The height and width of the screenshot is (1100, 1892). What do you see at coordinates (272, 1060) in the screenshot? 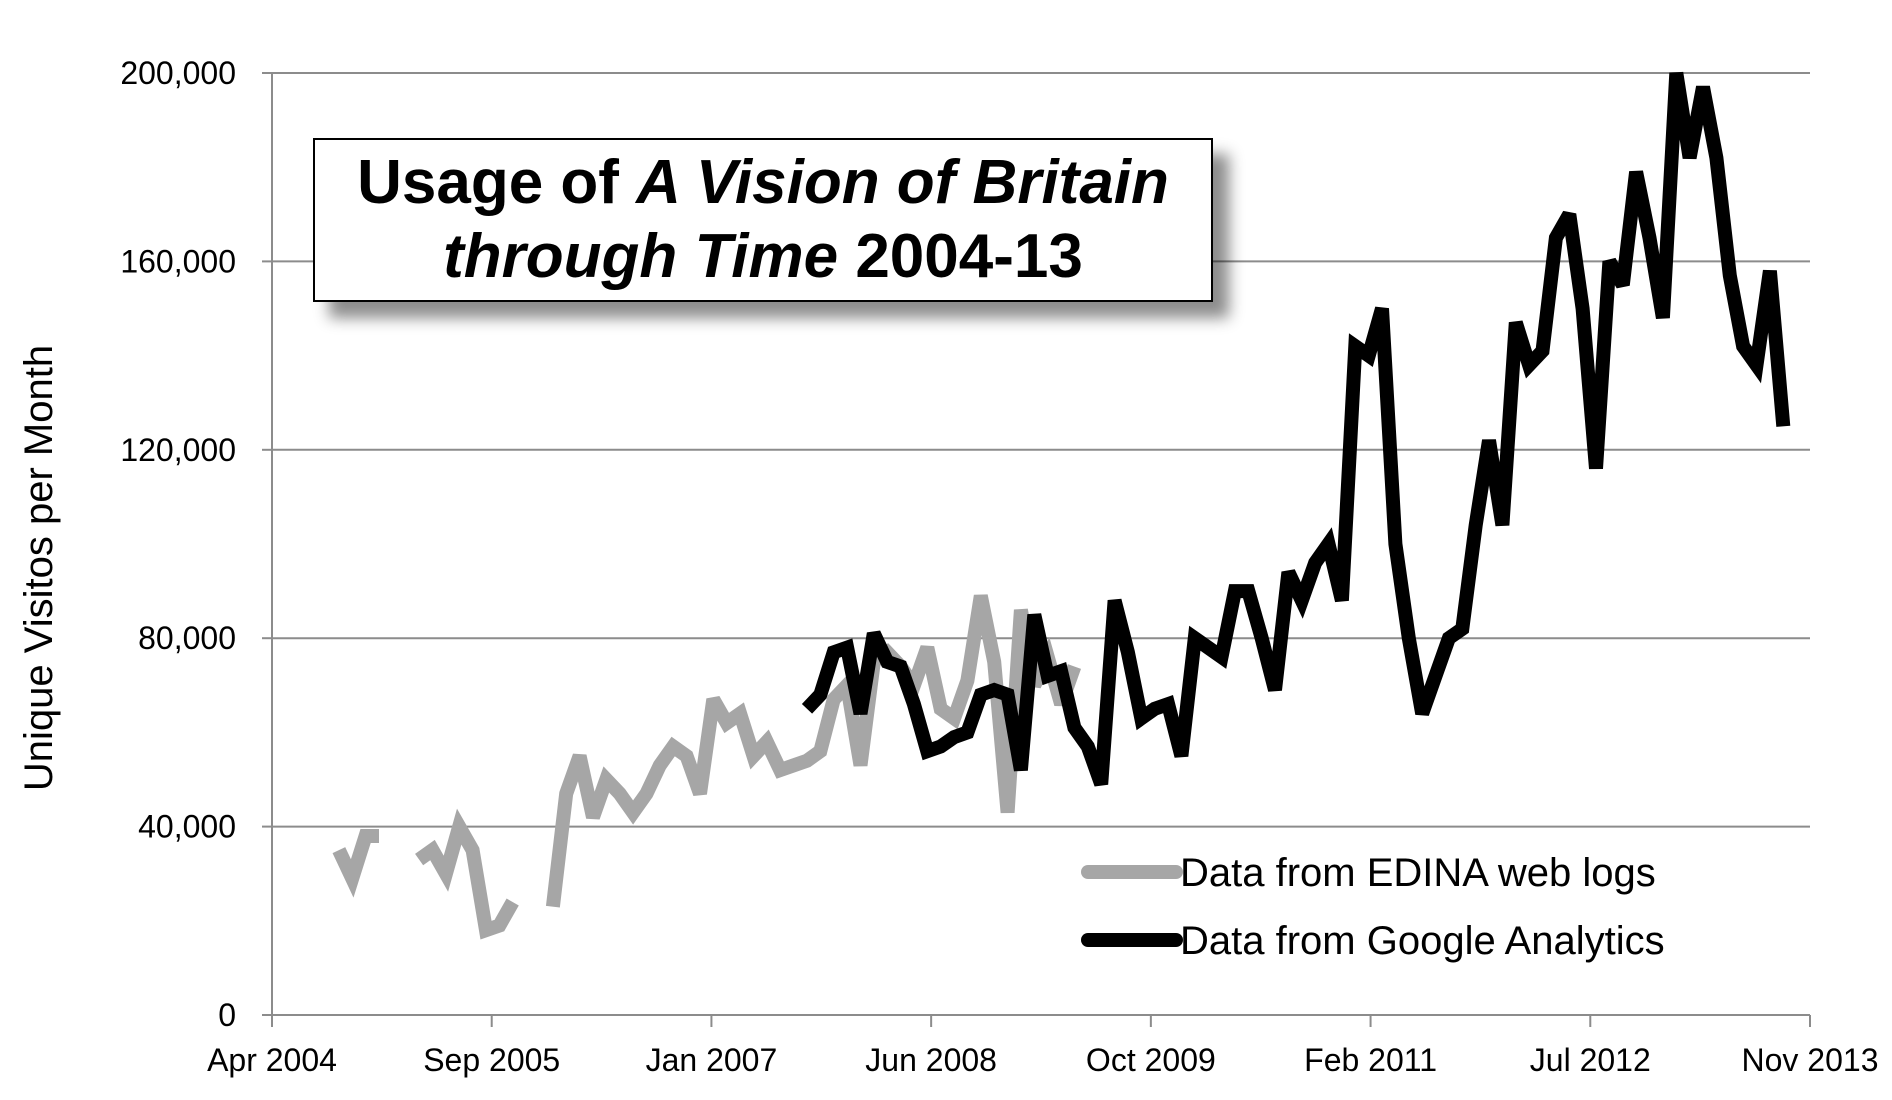
I see `x-tick-label: Apr 2004` at bounding box center [272, 1060].